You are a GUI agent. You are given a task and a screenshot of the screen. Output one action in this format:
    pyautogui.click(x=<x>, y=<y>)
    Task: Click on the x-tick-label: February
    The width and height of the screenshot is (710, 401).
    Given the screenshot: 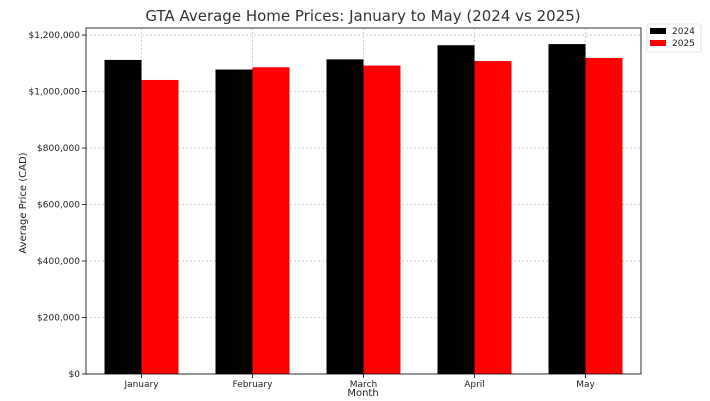 What is the action you would take?
    pyautogui.click(x=253, y=385)
    